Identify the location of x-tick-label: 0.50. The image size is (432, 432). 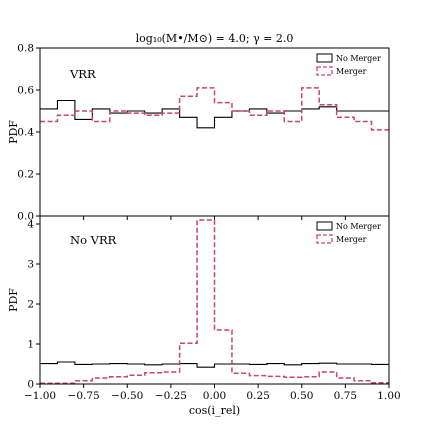
(301, 396).